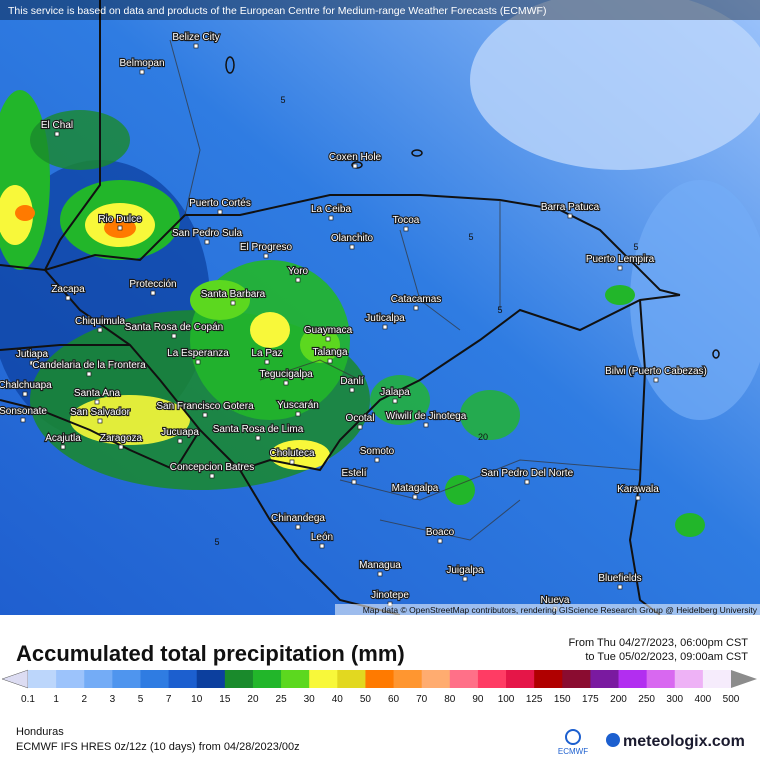 The height and width of the screenshot is (760, 760). Describe the element at coordinates (207, 233) in the screenshot. I see `city-label: San Pedro Sula` at that location.